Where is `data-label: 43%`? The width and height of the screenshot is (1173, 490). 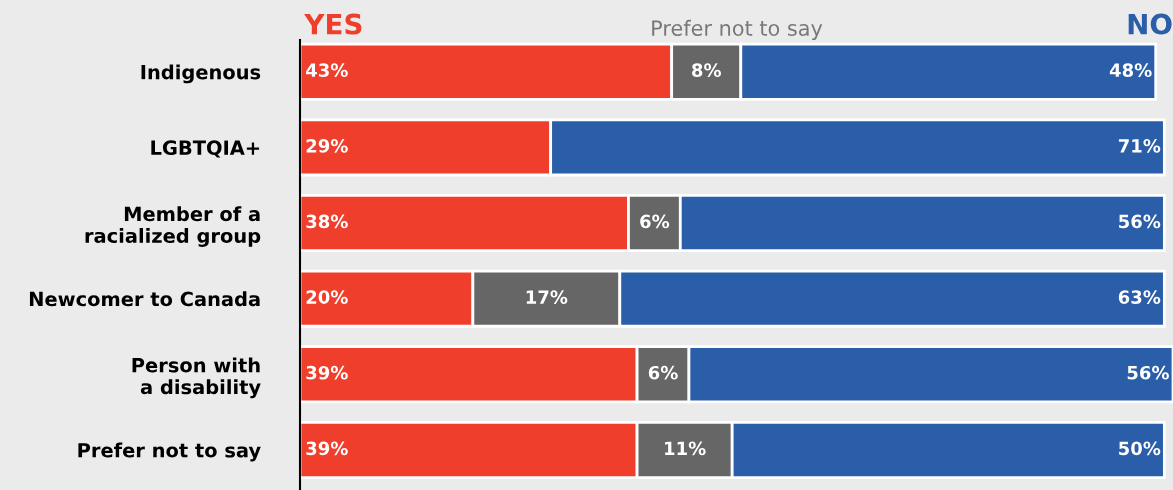
data-label: 43% is located at coordinates (327, 70).